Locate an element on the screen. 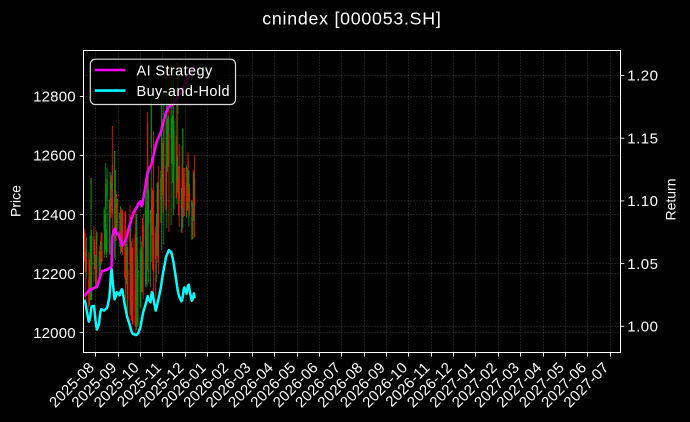 This screenshot has height=422, width=690. svg-text: 12400 is located at coordinates (54, 215).